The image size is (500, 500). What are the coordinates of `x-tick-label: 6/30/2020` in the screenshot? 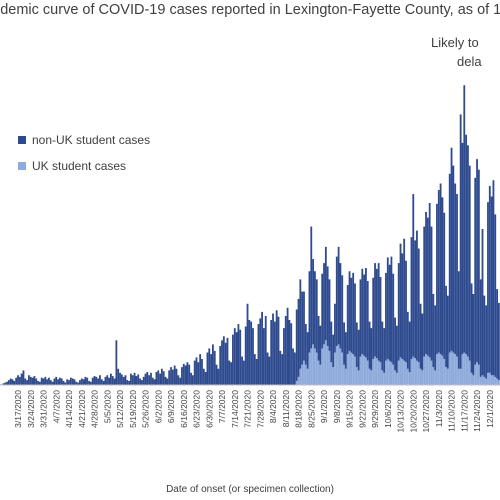 It's located at (209, 409).